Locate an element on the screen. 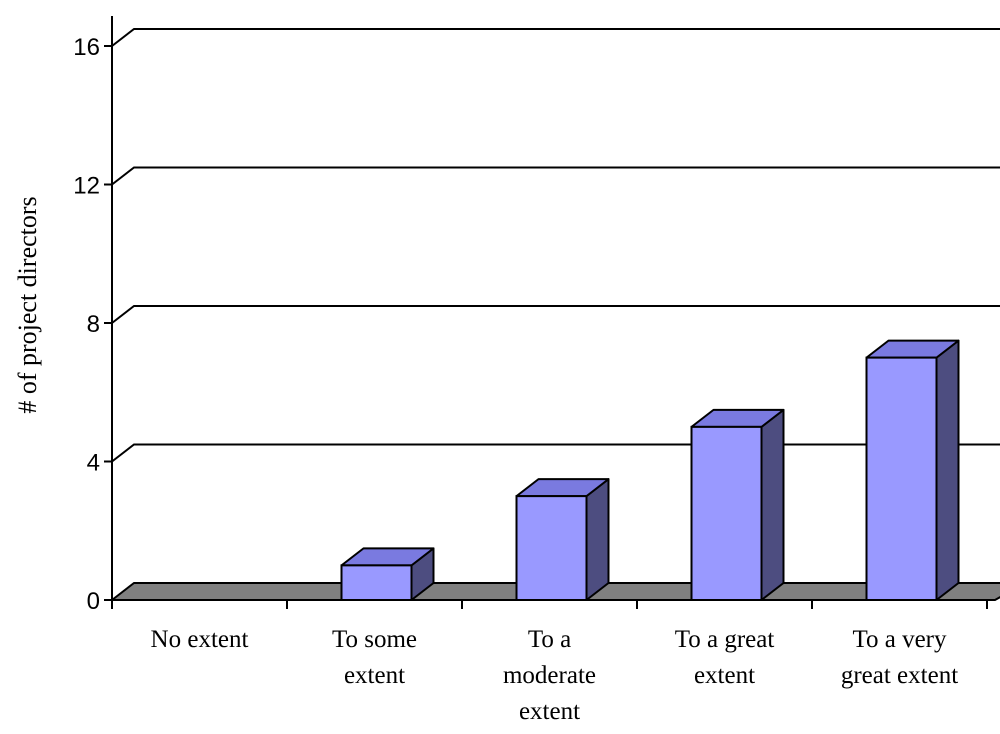  x-category-label: To a great extent is located at coordinates (725, 657).